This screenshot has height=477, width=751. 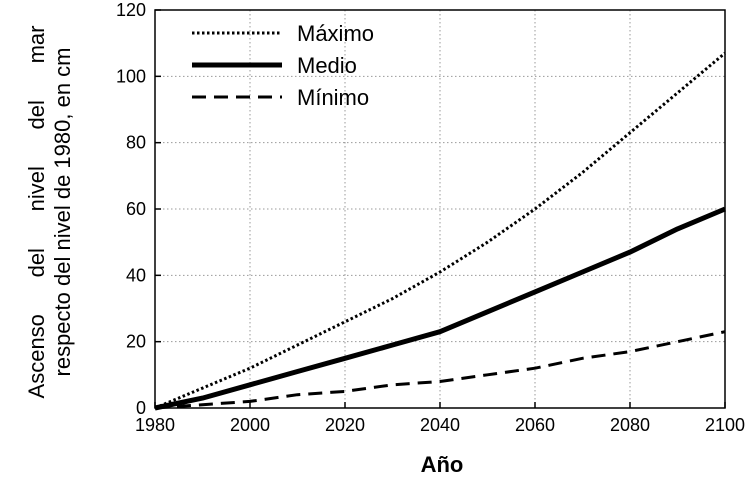 I want to click on y-axis-label-line-2: respecto del nivel de 1980, en cm, so click(x=62, y=212).